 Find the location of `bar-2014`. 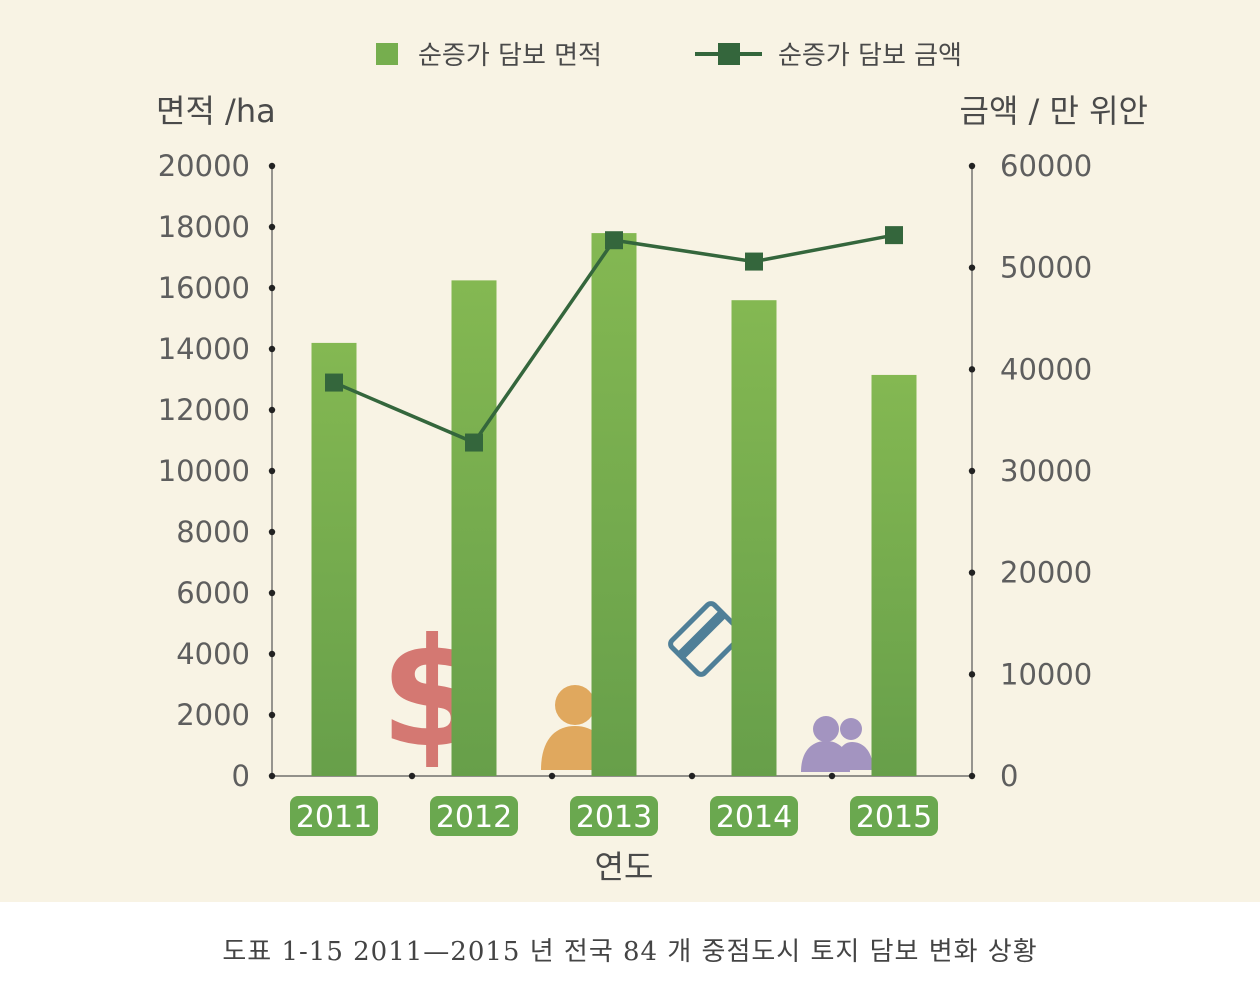

bar-2014 is located at coordinates (754, 538).